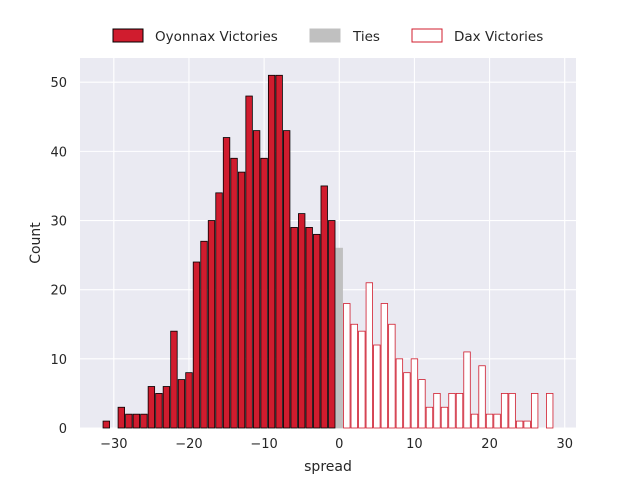 This screenshot has width=640, height=480. I want to click on bar-tie, so click(339, 338).